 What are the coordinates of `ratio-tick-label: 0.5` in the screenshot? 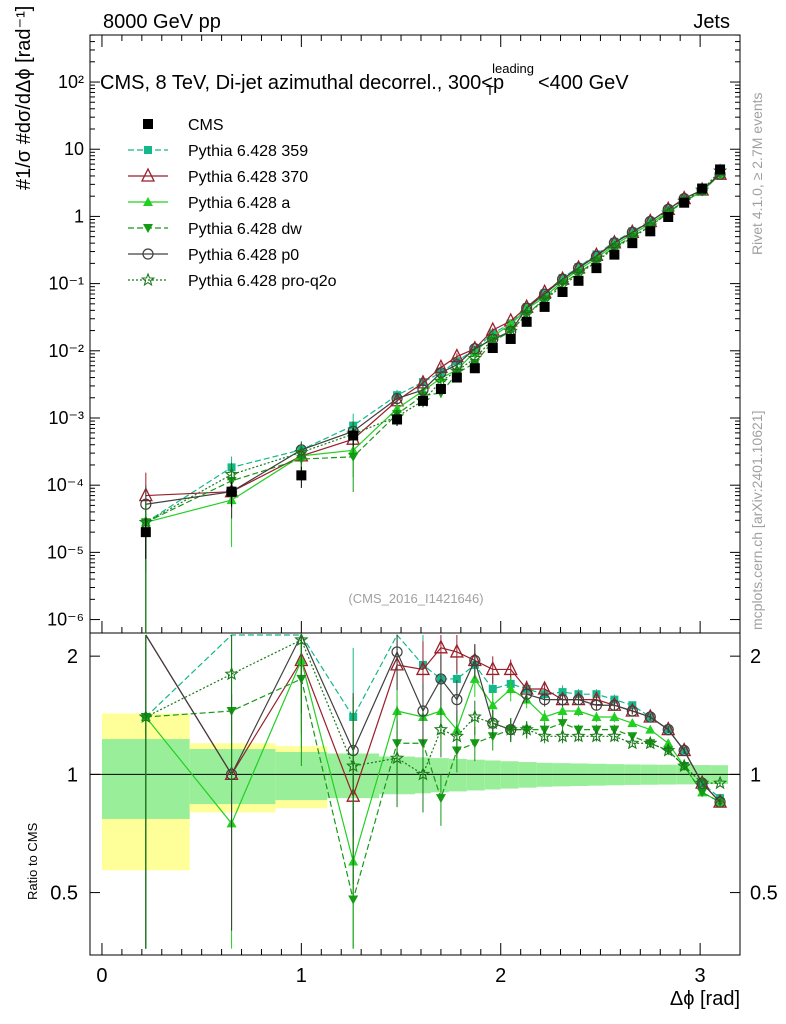 It's located at (64, 894).